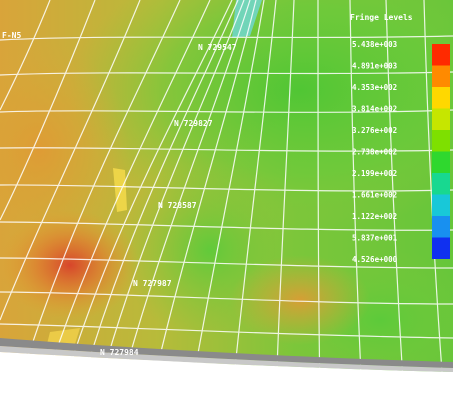 The height and width of the screenshot is (398, 453). Describe the element at coordinates (374, 195) in the screenshot. I see `legend-level-value: 1.661e+002` at that location.